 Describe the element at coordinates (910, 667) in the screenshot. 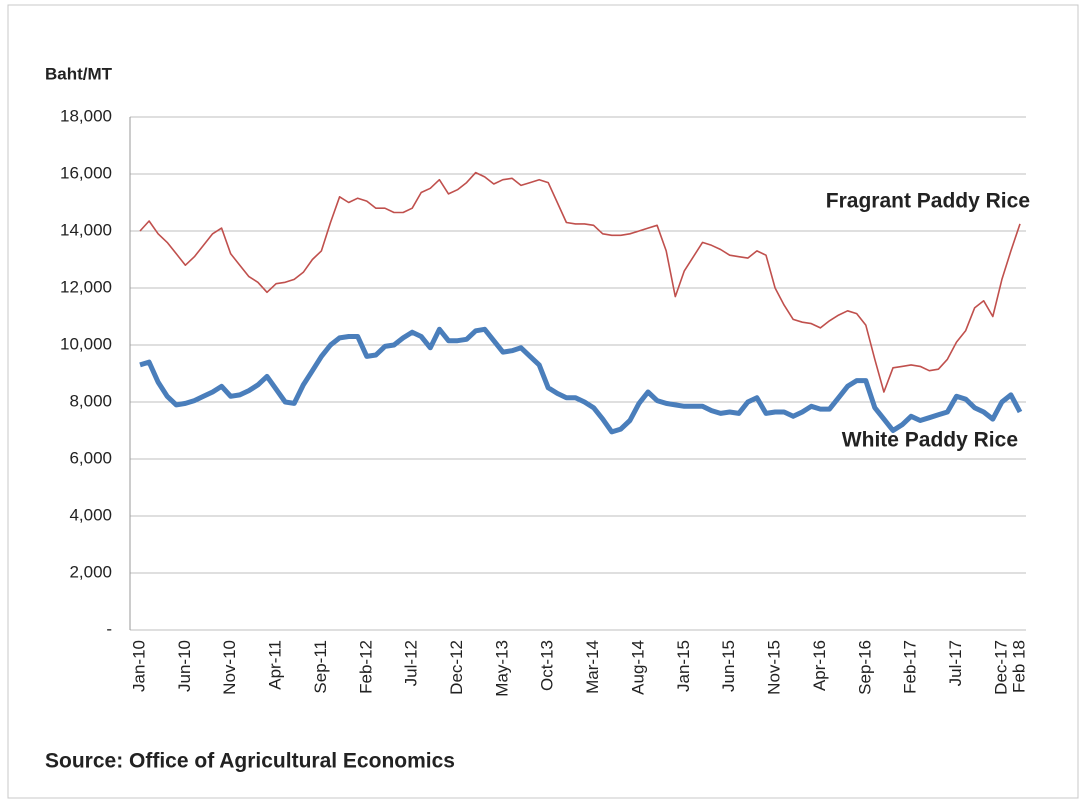

I see `x-tick-label: Feb-17` at that location.